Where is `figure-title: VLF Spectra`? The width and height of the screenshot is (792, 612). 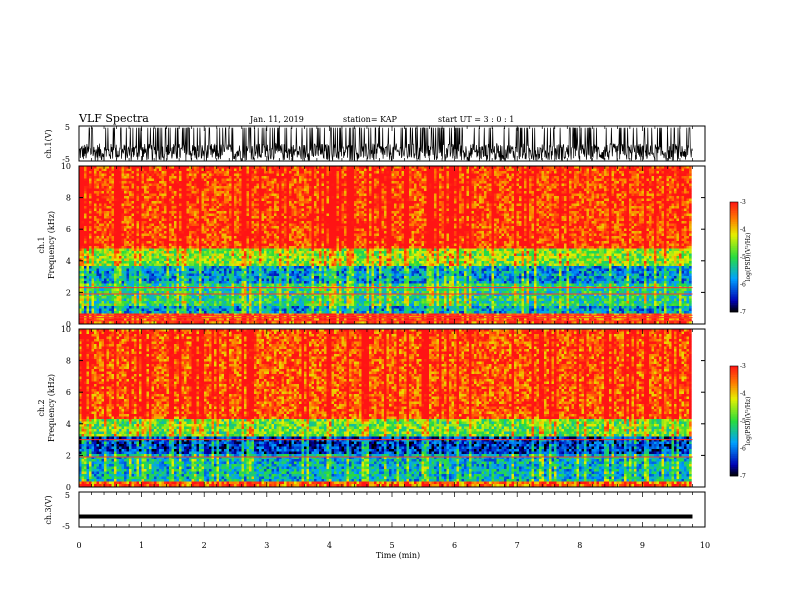
figure-title: VLF Spectra is located at coordinates (113, 118).